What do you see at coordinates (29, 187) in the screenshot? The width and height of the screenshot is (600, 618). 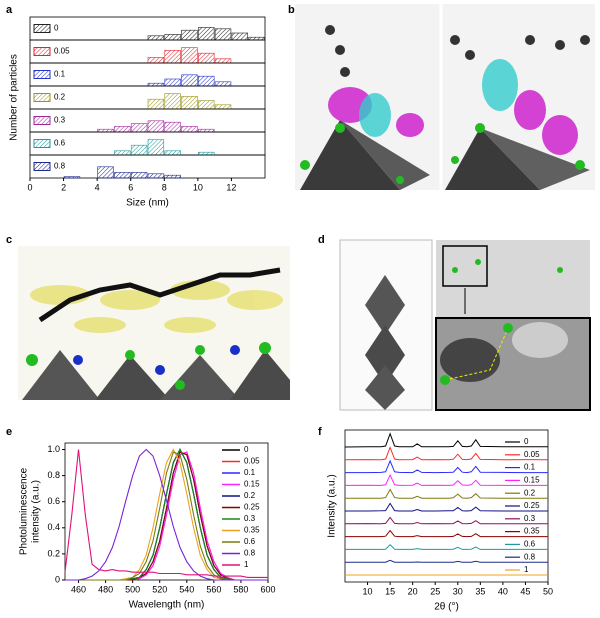 I see `x-tick-label: 0` at bounding box center [29, 187].